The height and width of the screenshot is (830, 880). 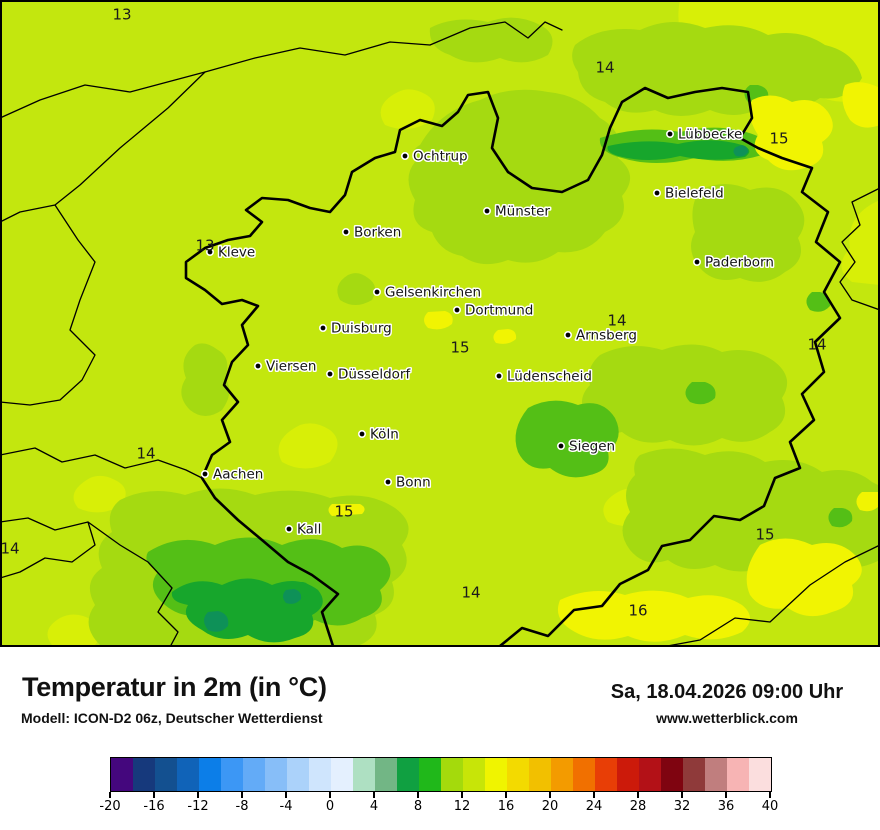 I want to click on legend-tick-label: 12, so click(x=462, y=806).